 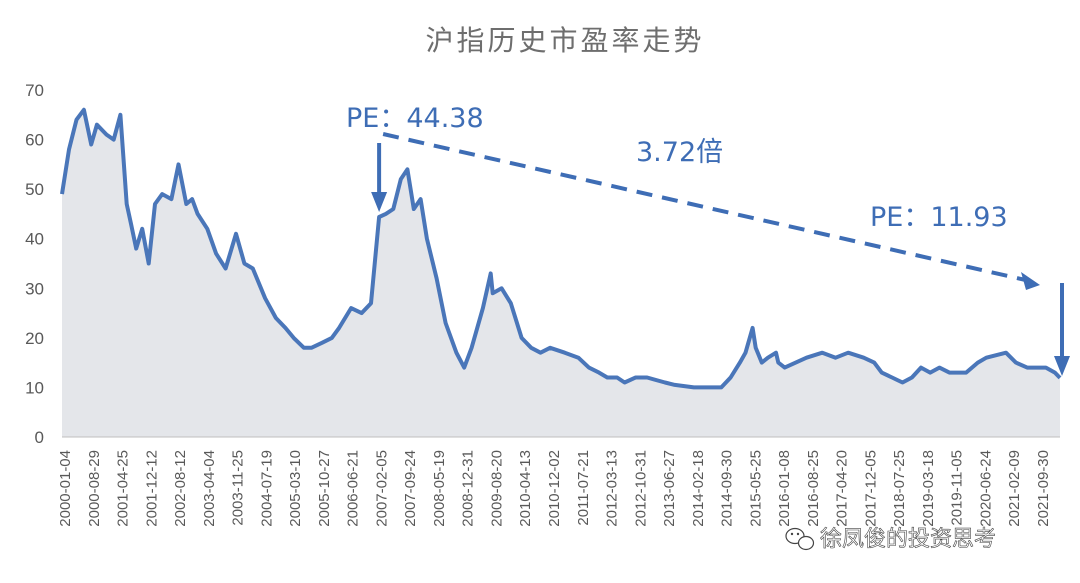 I want to click on y-tick-label: 0, so click(x=39, y=437).